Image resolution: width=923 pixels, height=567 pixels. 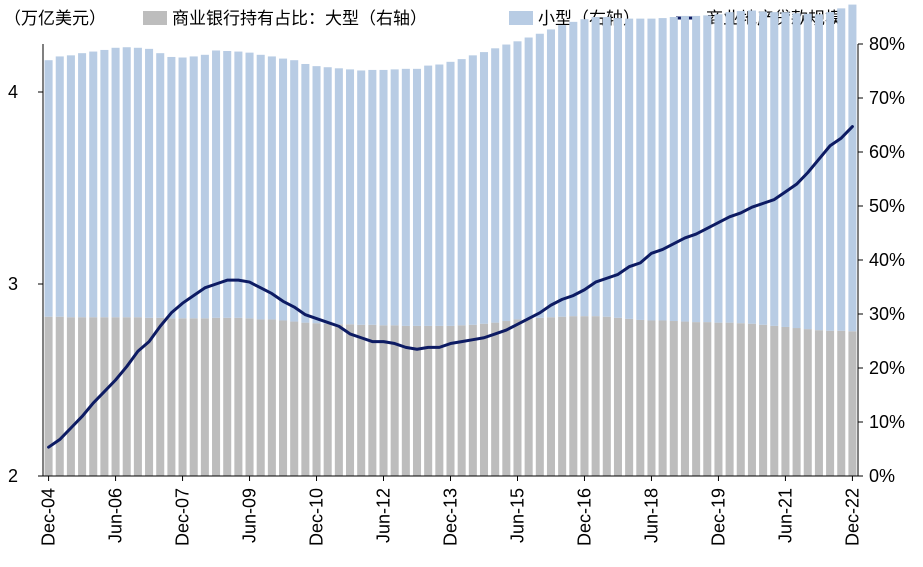 What do you see at coordinates (887, 206) in the screenshot?
I see `right-tick-label: 50%` at bounding box center [887, 206].